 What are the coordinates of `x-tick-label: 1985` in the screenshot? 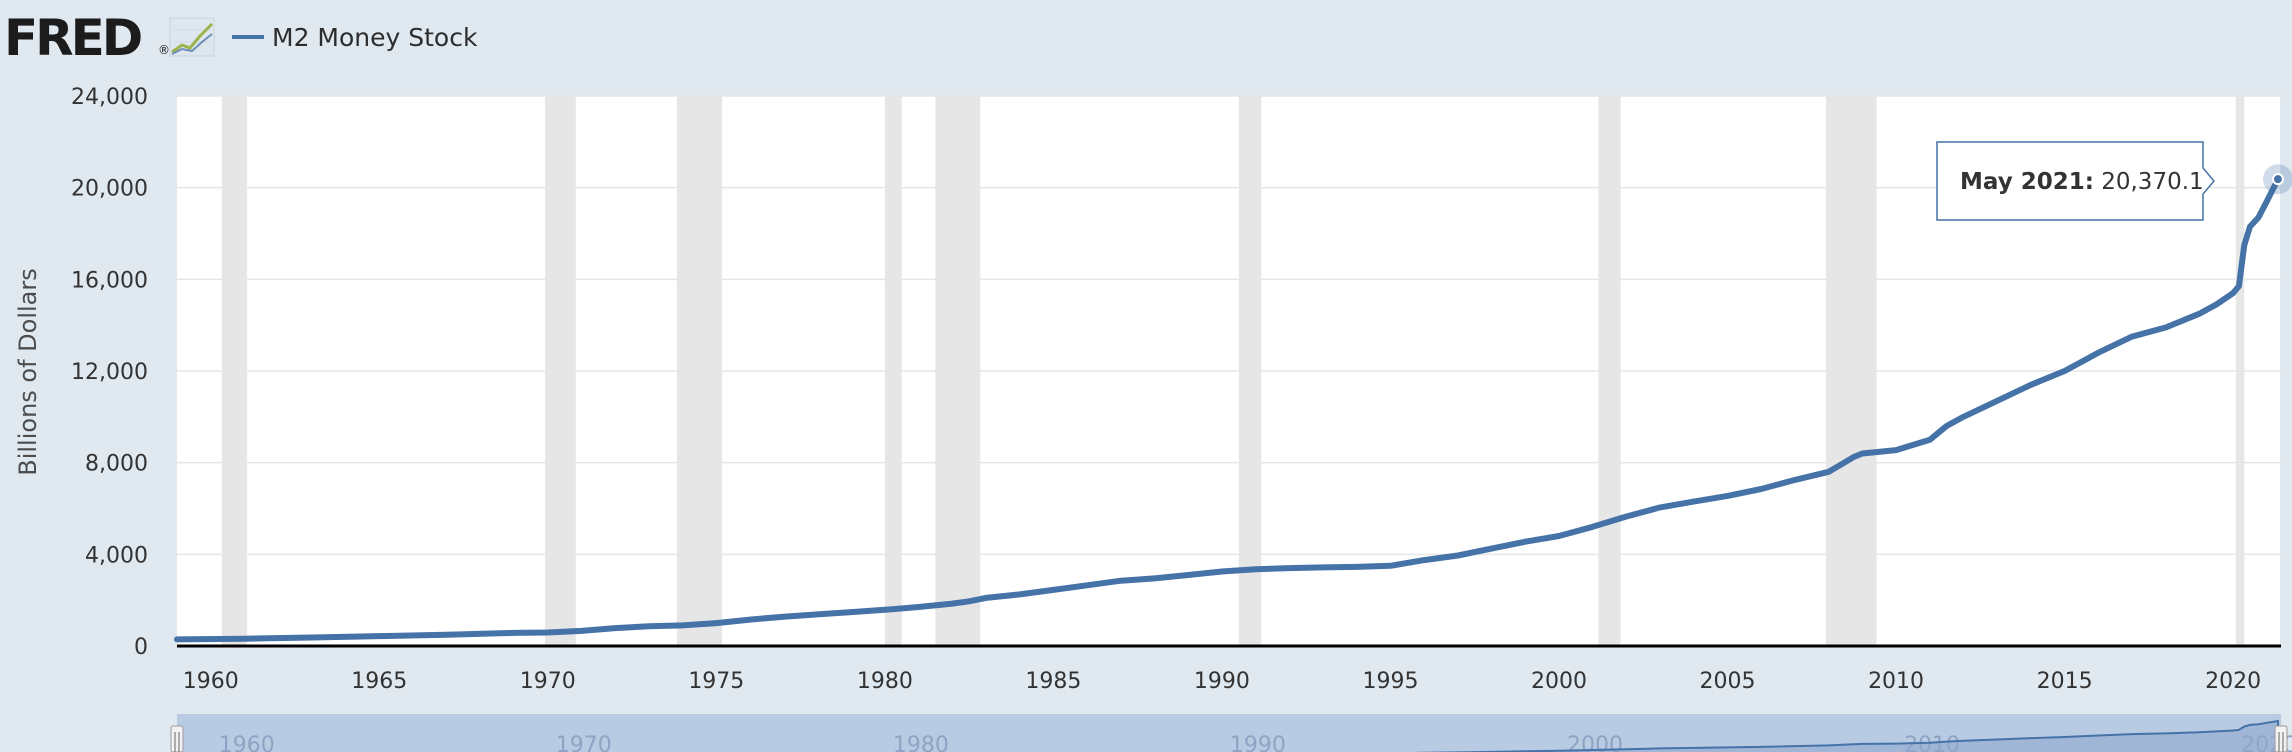 It's located at (1053, 681).